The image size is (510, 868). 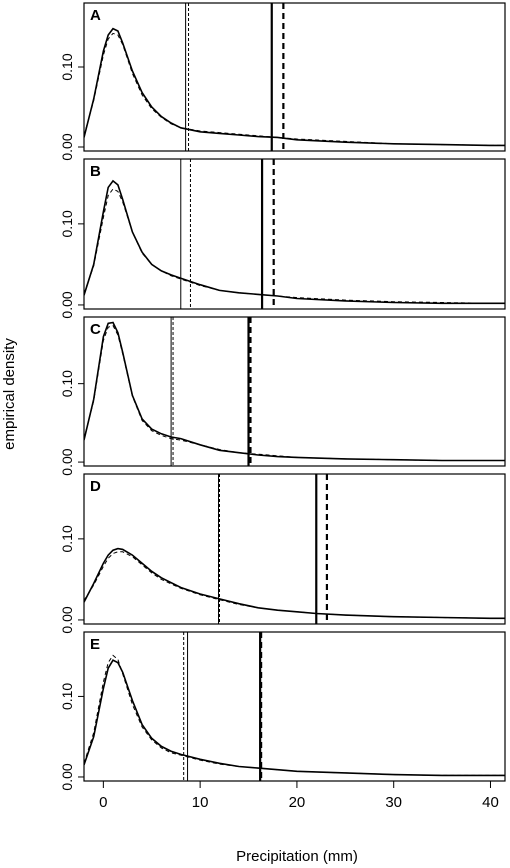 I want to click on x-tick-label: 30, so click(x=393, y=802).